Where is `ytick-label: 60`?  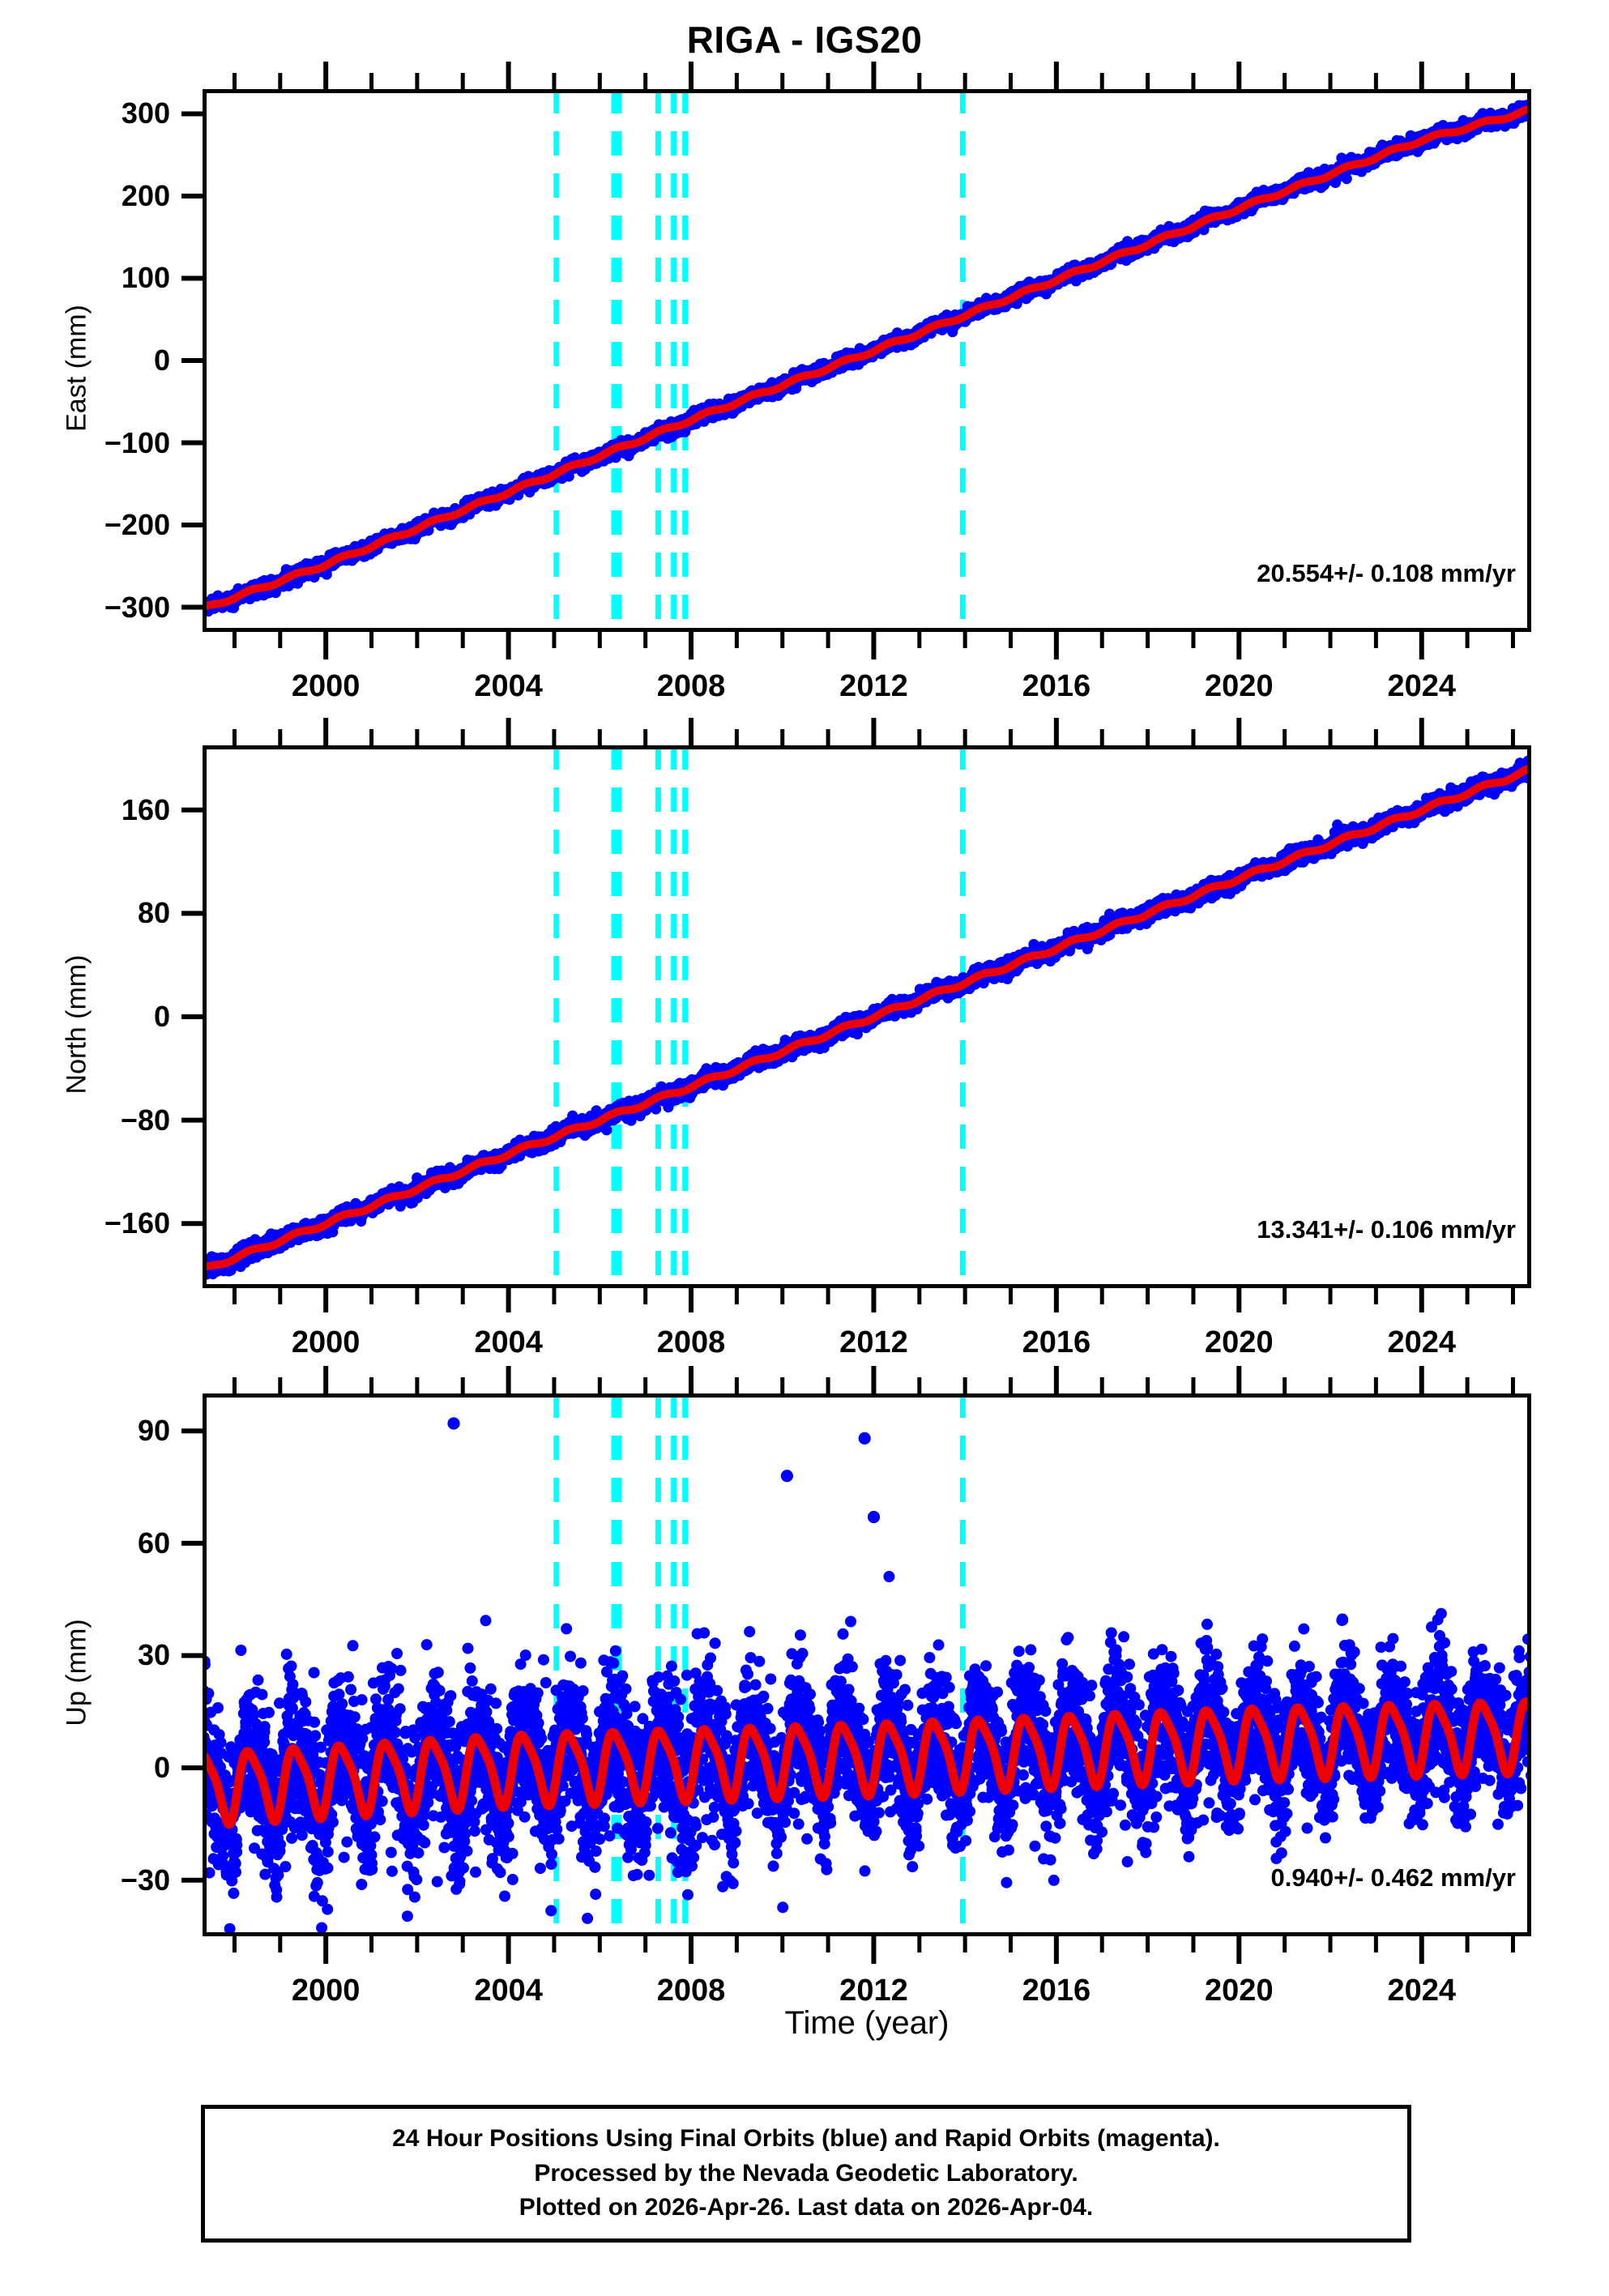 ytick-label: 60 is located at coordinates (153, 1543).